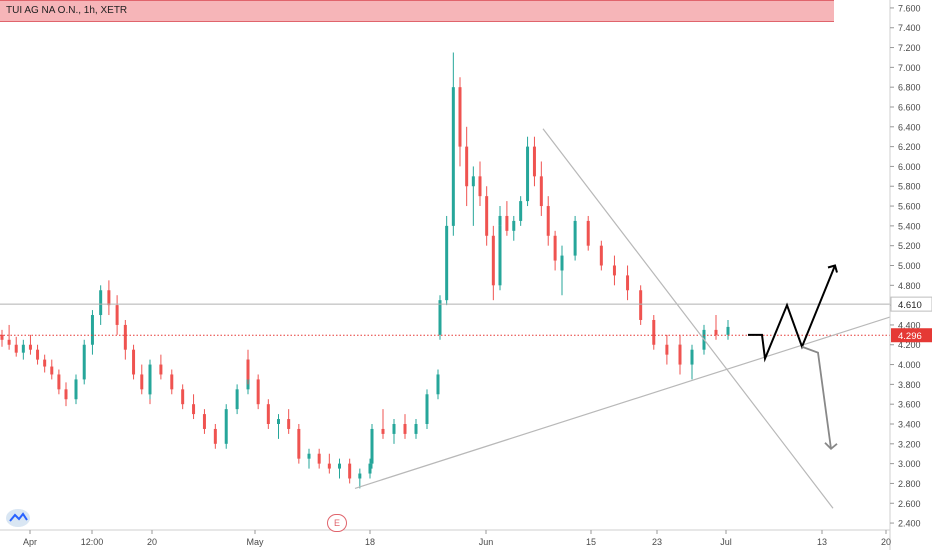 The height and width of the screenshot is (550, 932). Describe the element at coordinates (445, 538) in the screenshot. I see `time-axis: Apr 12:00 20 May 18 Jun 15 23 Jul 13 20` at that location.